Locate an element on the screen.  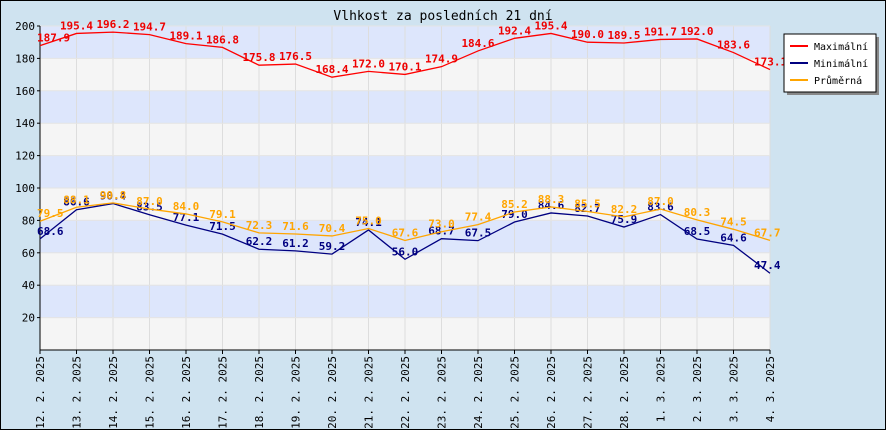
data-label: 67.7 is located at coordinates (767, 232).